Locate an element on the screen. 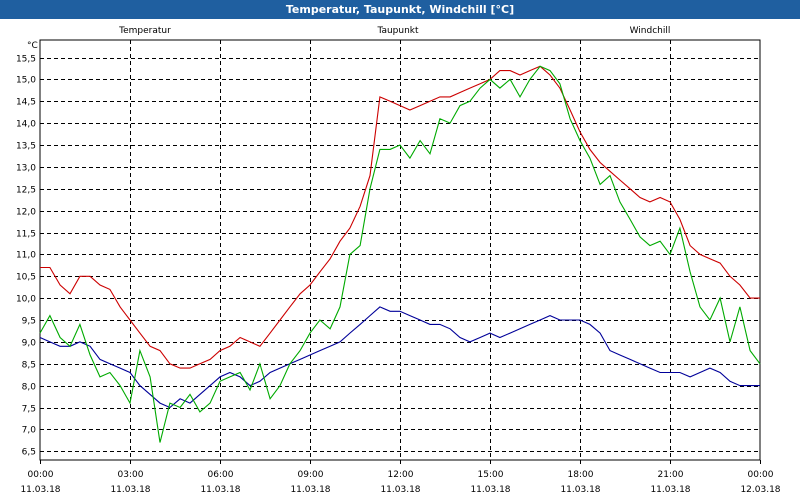 The height and width of the screenshot is (500, 800). x-tick-date: 12.03.18 is located at coordinates (760, 490).